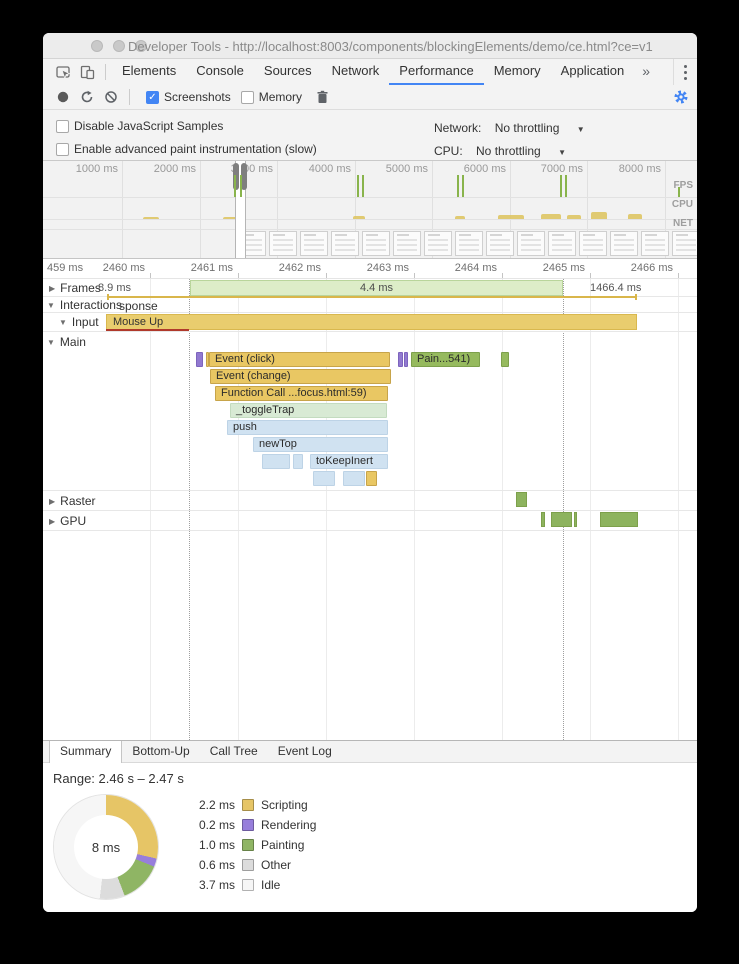  I want to click on memory-checkbox: Memory, so click(271, 97).